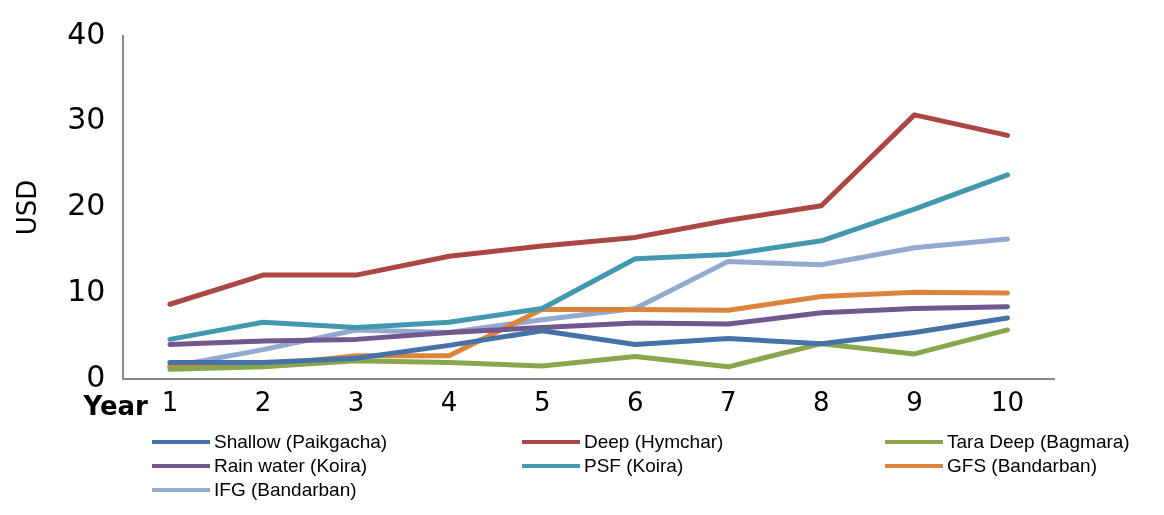 The image size is (1164, 515). I want to click on x-tick-label: 2, so click(263, 402).